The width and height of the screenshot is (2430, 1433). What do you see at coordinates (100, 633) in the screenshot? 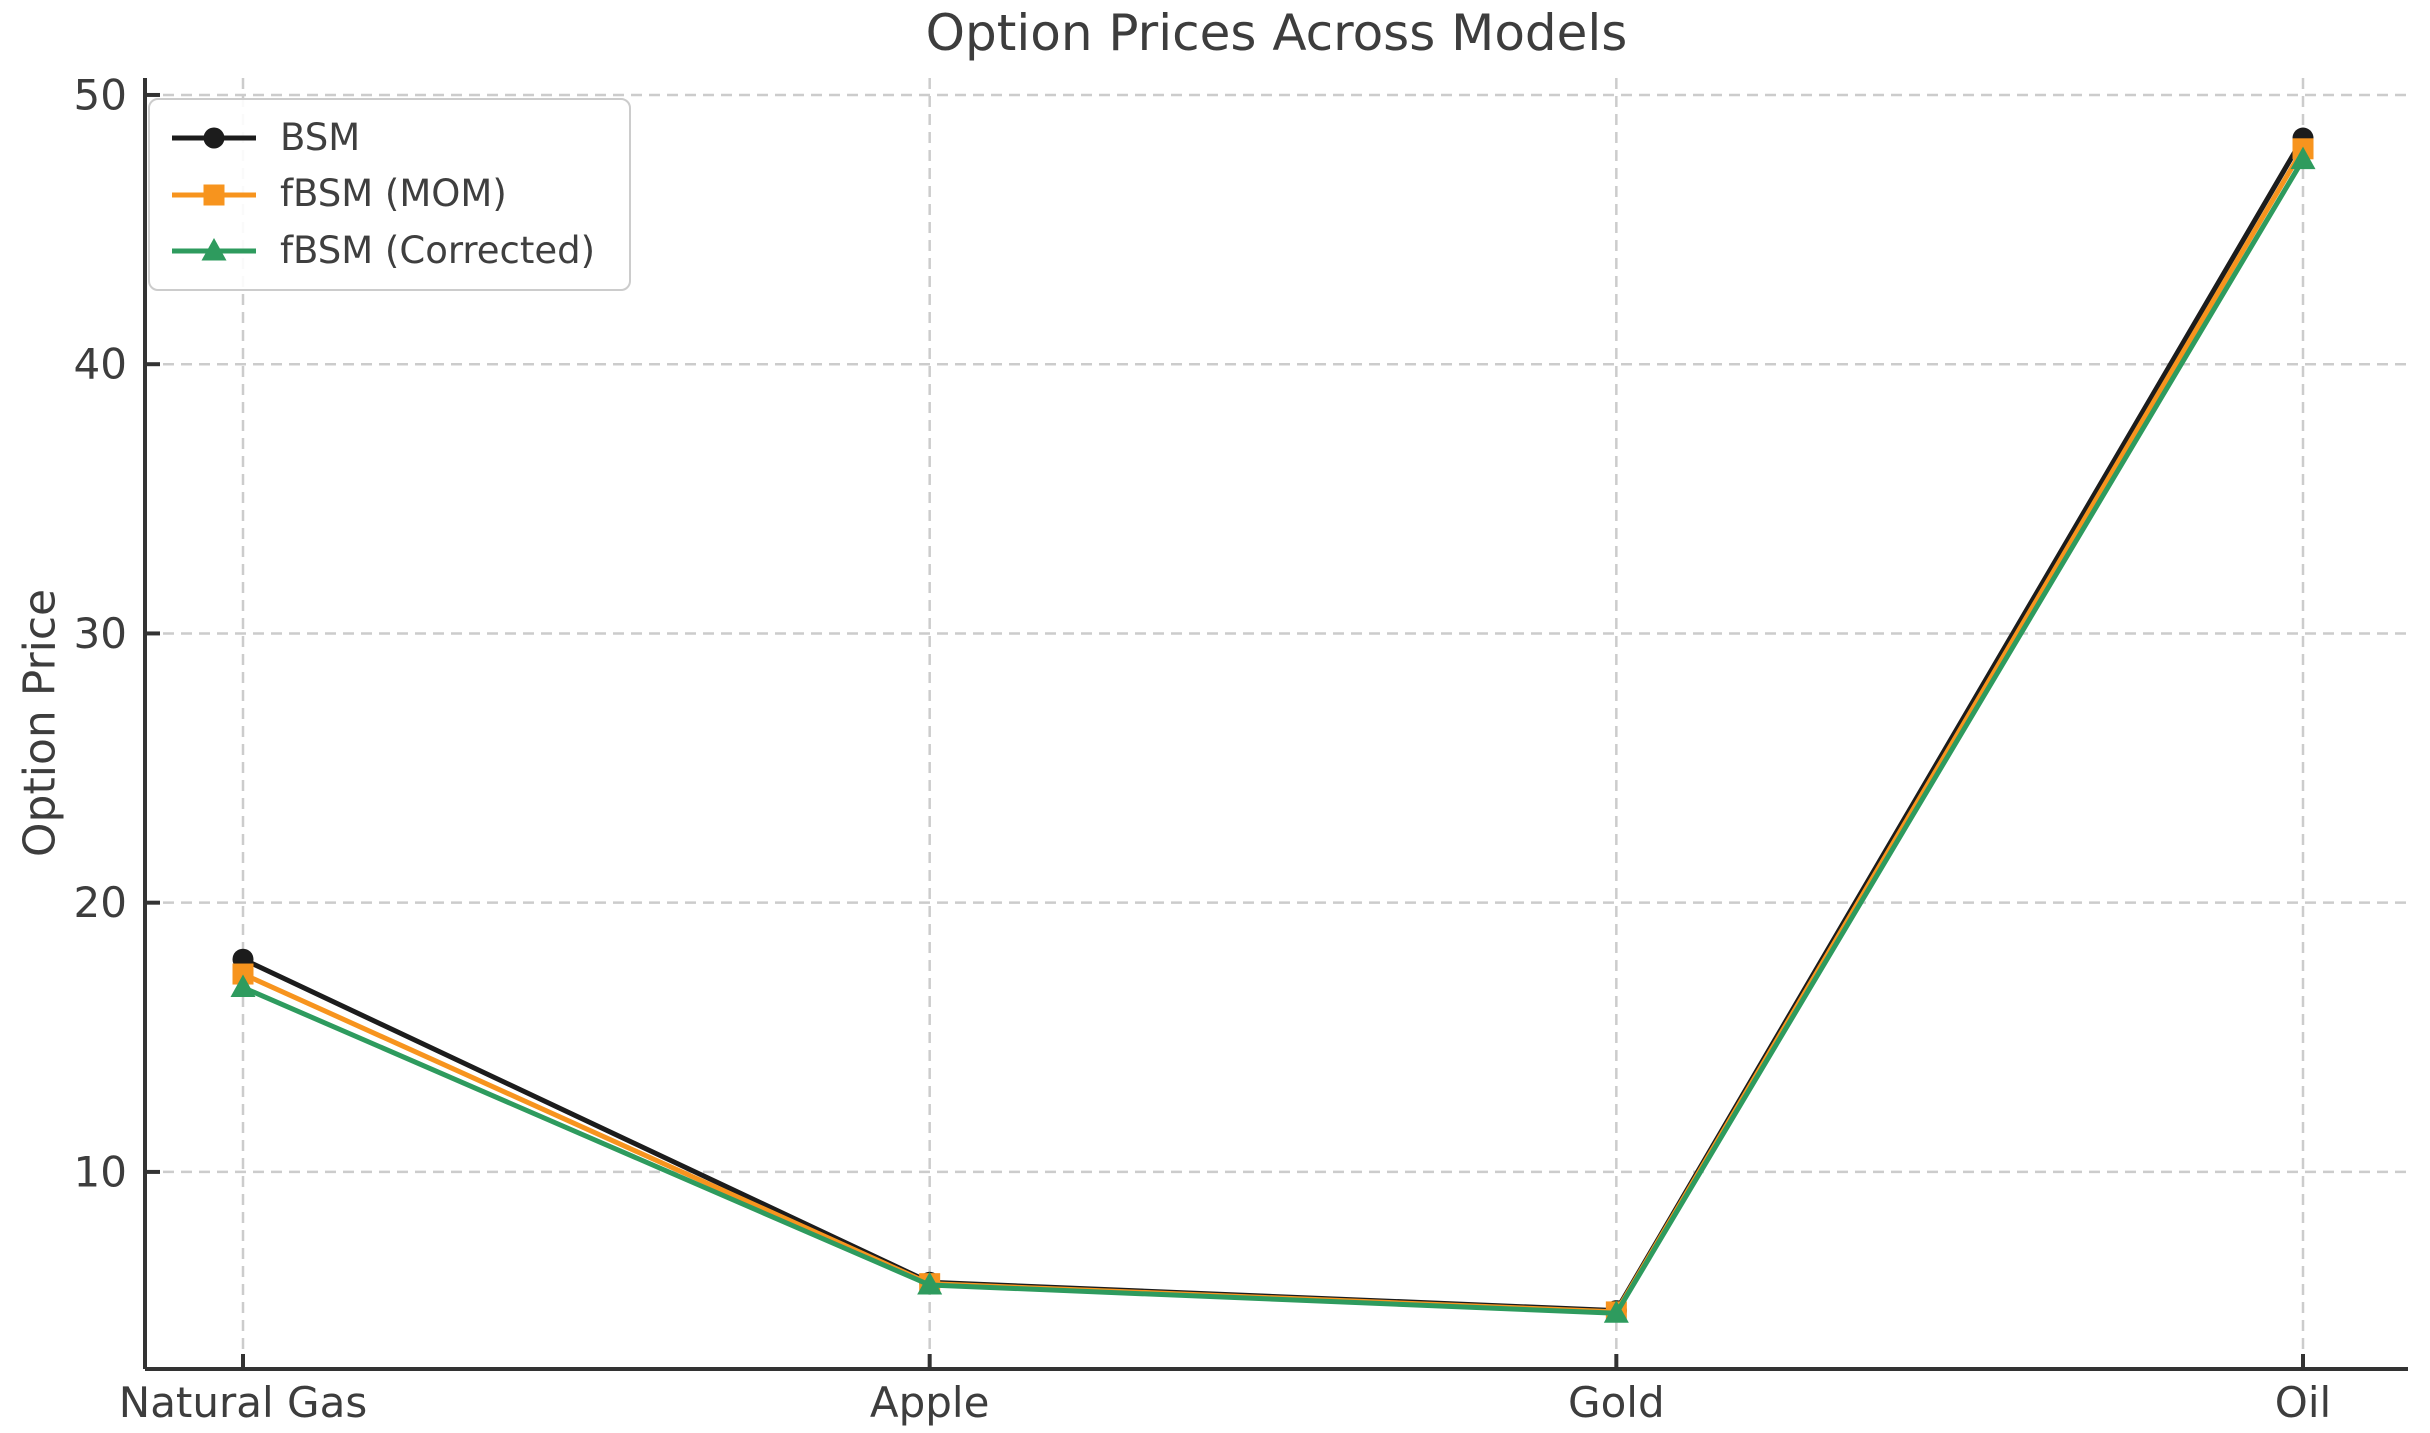
I see `y-tick-label: 30` at bounding box center [100, 633].